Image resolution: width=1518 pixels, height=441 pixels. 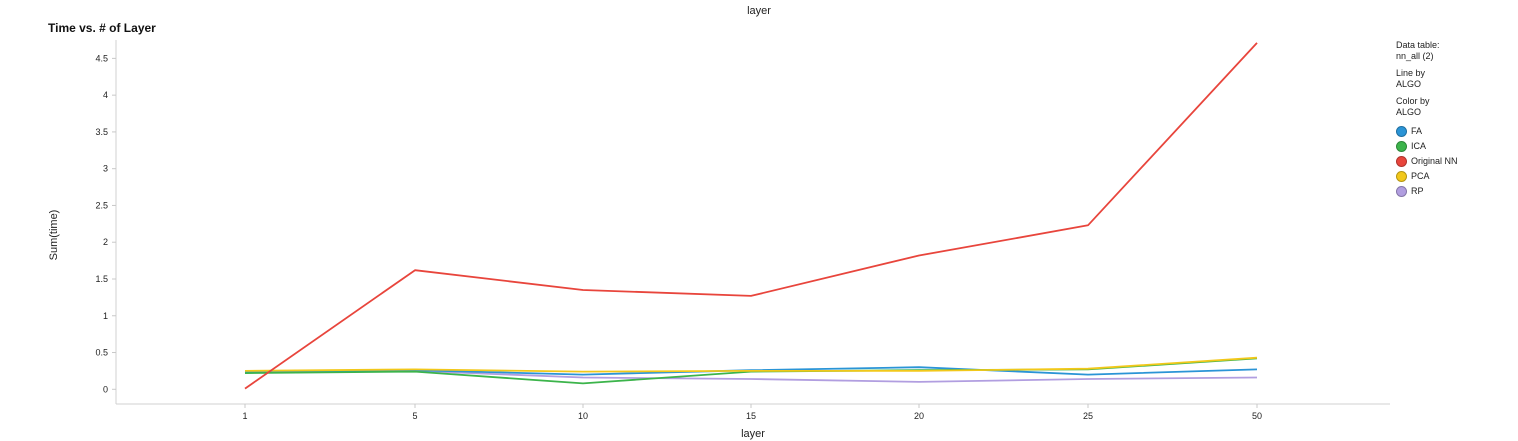 I want to click on legend-item-label: Original NN, so click(x=1434, y=161).